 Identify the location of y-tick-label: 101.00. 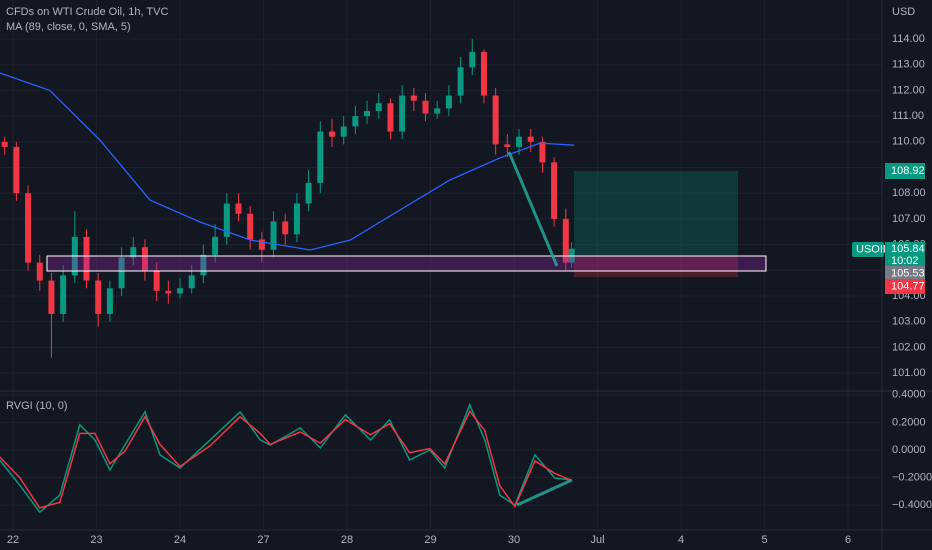
(909, 373).